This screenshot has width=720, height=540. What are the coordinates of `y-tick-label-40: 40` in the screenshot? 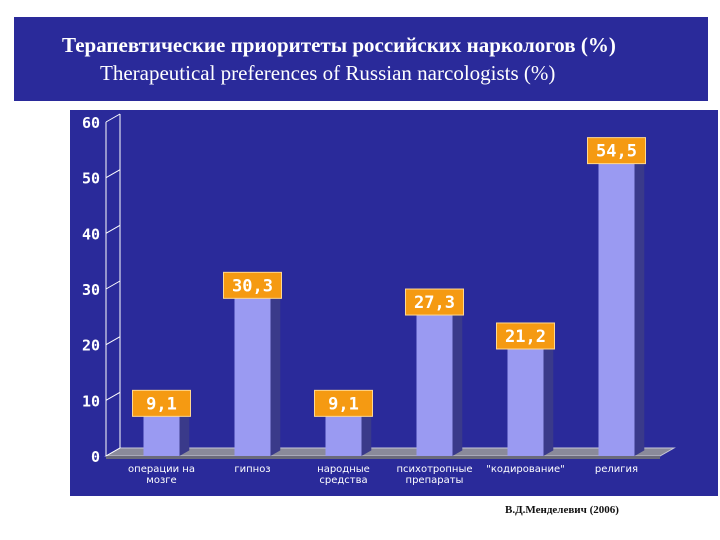 It's located at (91, 234).